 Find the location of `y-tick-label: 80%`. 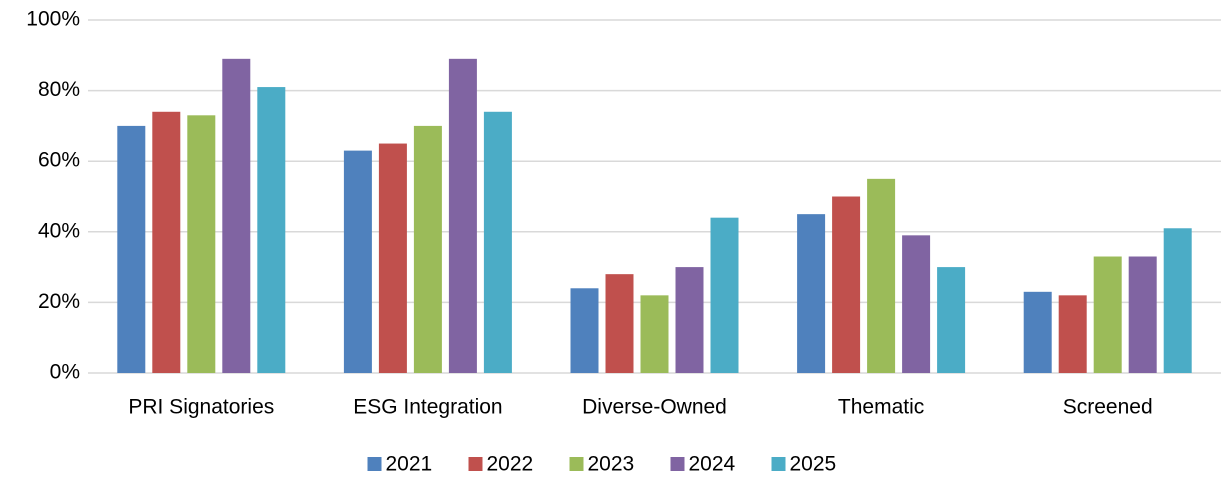

y-tick-label: 80% is located at coordinates (59, 89).